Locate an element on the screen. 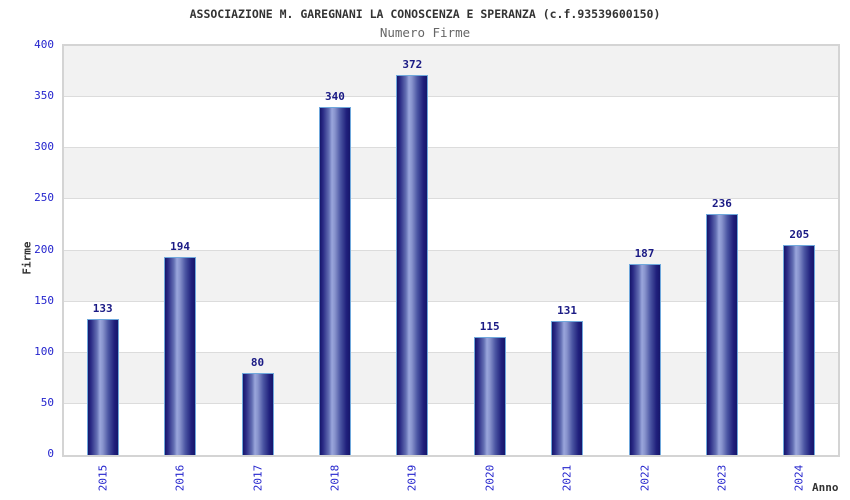 The image size is (850, 500). bar-2021 is located at coordinates (567, 388).